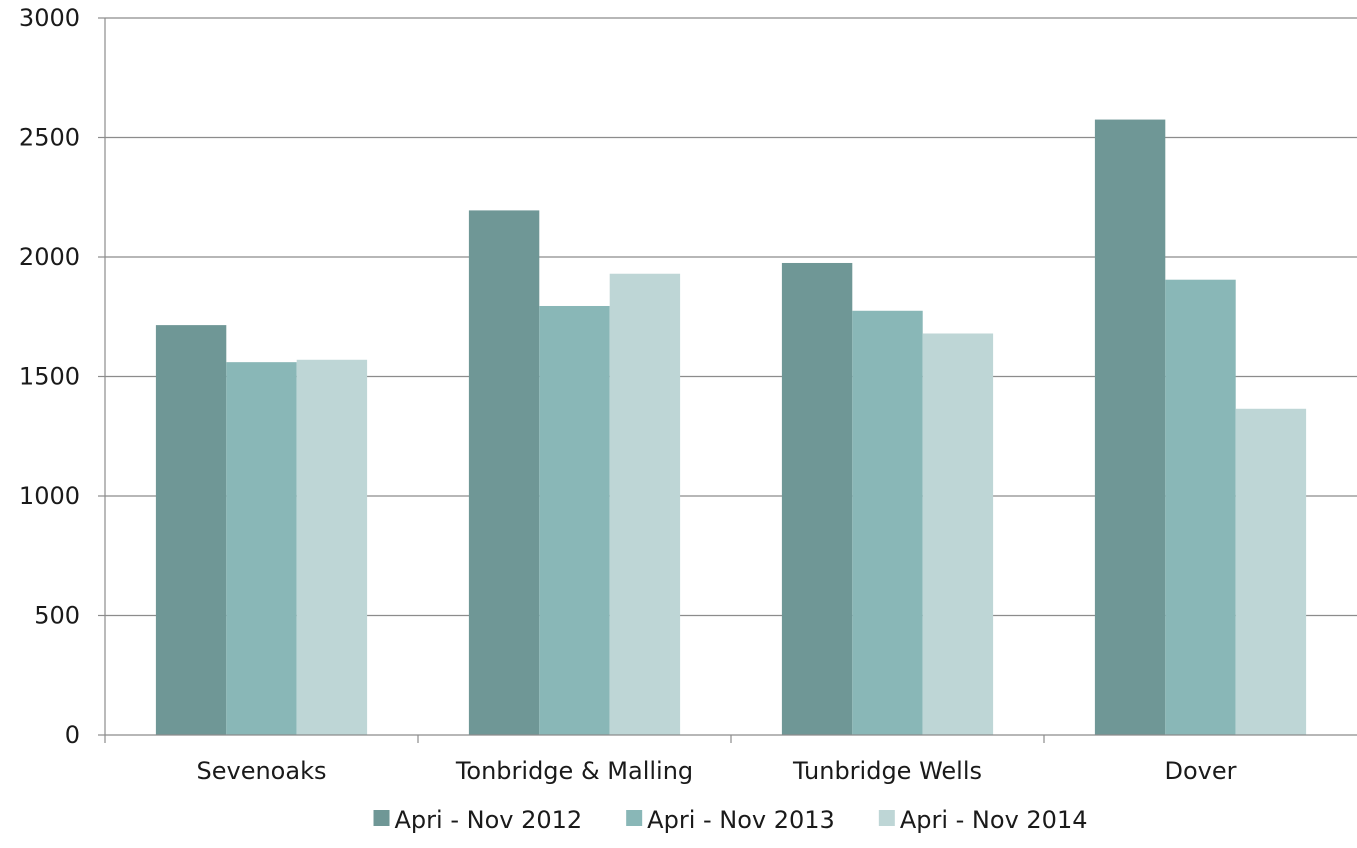 This screenshot has height=848, width=1357. I want to click on y-tick-label: 2000, so click(49, 257).